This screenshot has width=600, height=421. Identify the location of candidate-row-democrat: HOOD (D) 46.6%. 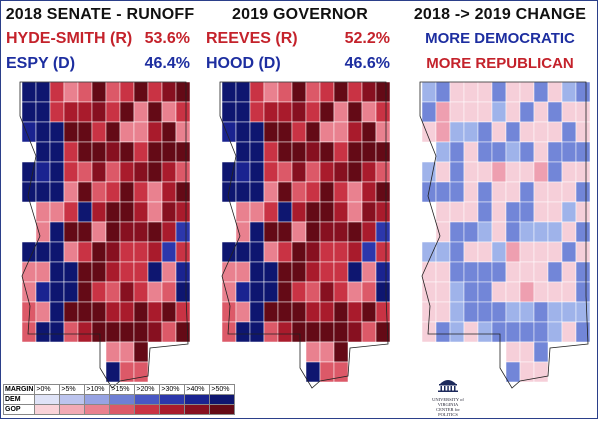
(300, 66).